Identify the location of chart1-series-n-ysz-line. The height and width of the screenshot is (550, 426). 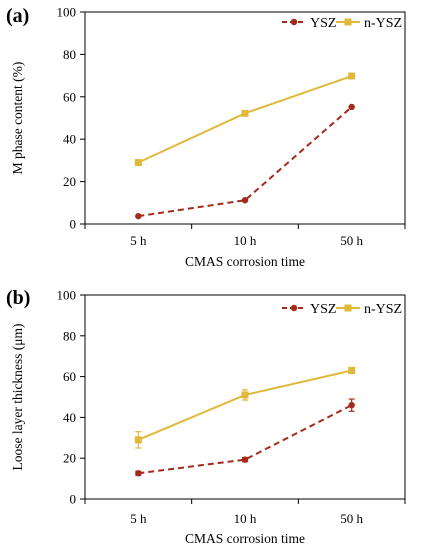
(244, 119).